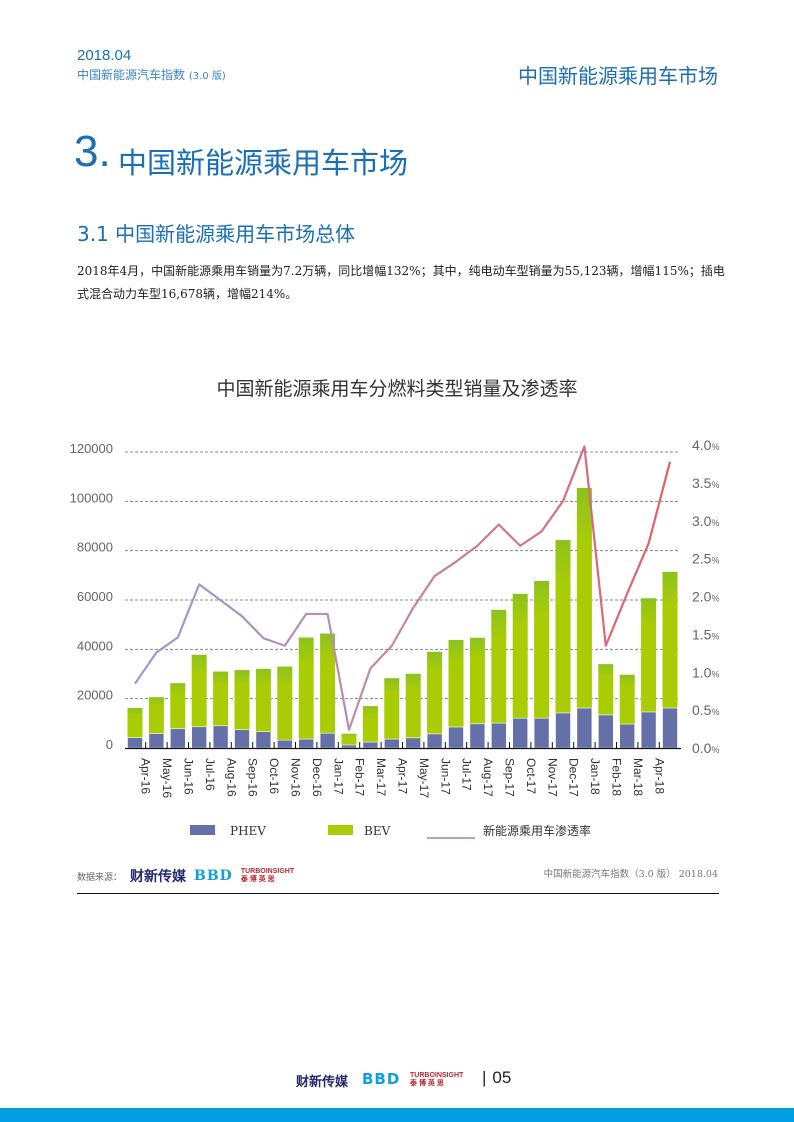  Describe the element at coordinates (231, 777) in the screenshot. I see `x-axis-tick-label: Aug-16` at that location.